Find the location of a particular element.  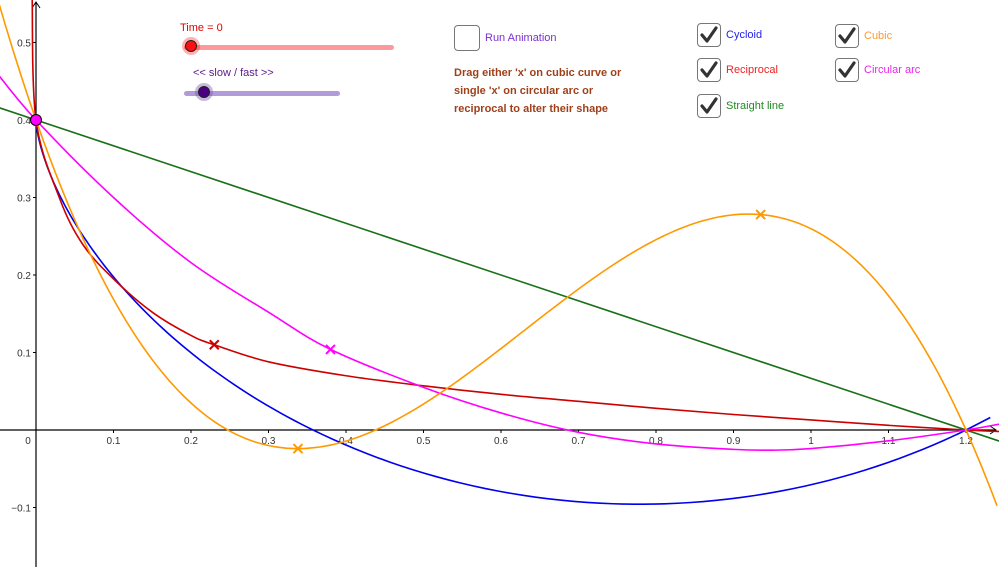

x-axis-arrow-icon is located at coordinates (993, 430).